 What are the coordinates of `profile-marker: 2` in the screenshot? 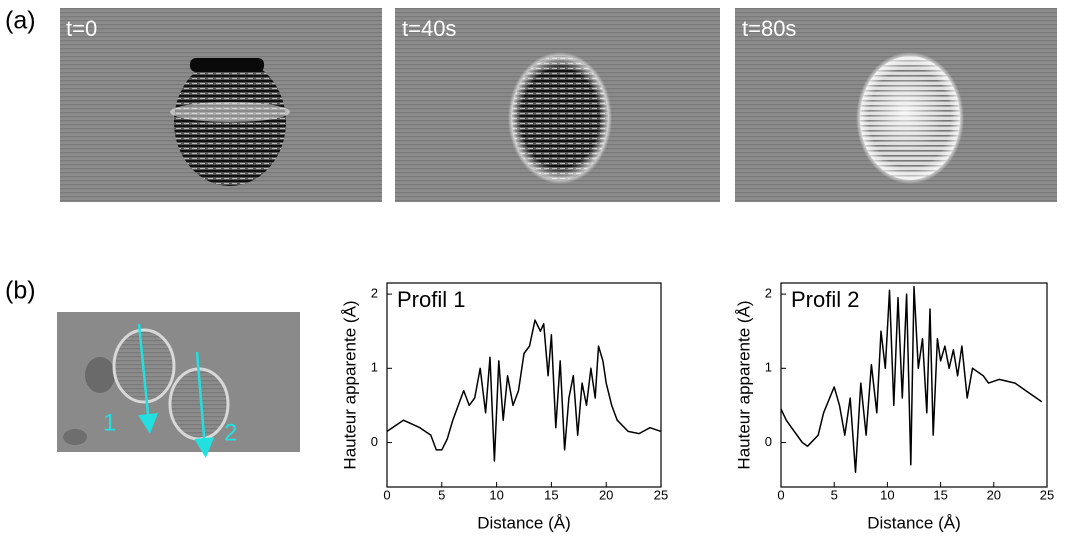 It's located at (230, 432).